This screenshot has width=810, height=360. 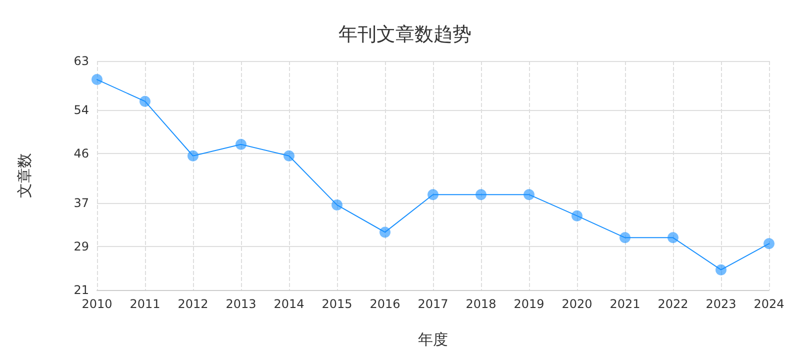 I want to click on x-tick-label: 2014, so click(x=289, y=304).